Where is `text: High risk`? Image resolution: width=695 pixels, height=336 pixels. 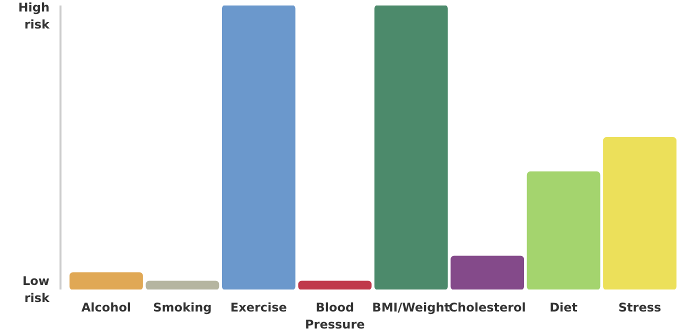 text: High risk is located at coordinates (34, 16).